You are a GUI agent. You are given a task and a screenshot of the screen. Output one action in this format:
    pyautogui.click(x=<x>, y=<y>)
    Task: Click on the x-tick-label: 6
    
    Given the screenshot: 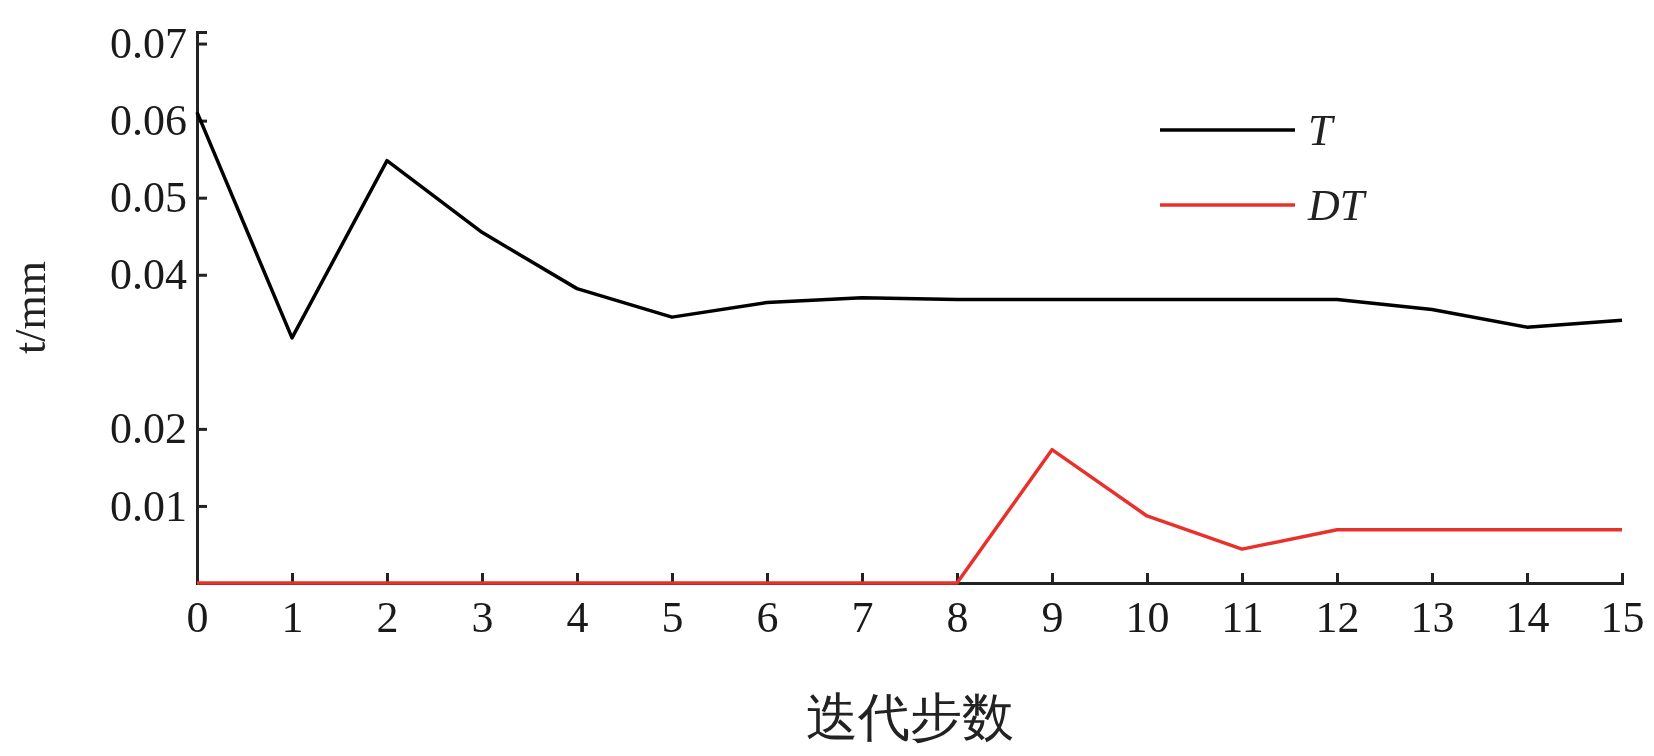 What is the action you would take?
    pyautogui.click(x=767, y=618)
    